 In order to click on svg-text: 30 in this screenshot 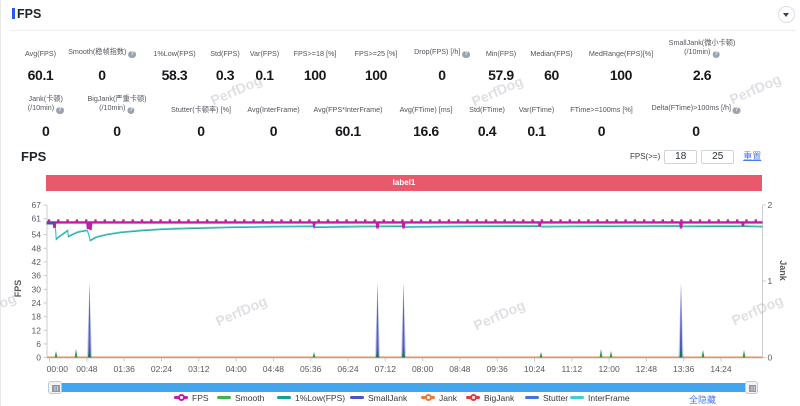, I will do `click(37, 289)`.